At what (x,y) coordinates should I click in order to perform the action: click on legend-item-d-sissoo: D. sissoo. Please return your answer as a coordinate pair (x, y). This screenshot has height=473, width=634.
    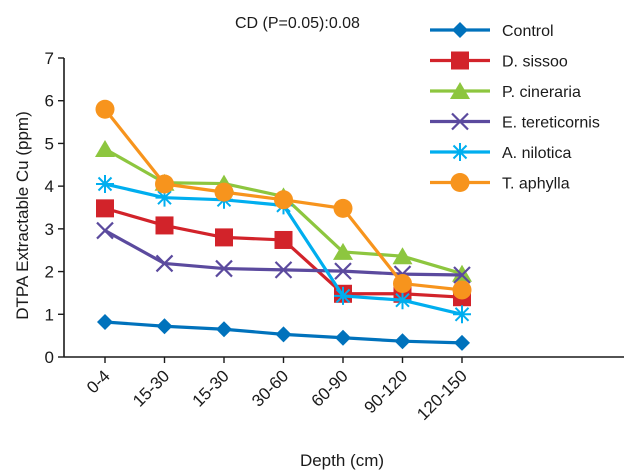
    Looking at the image, I should click on (499, 61).